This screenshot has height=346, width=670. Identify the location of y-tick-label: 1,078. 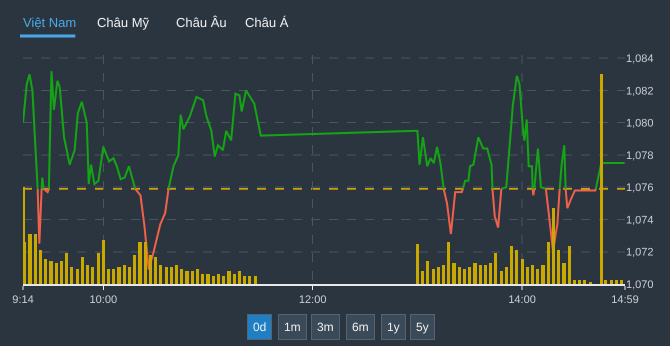
(640, 156).